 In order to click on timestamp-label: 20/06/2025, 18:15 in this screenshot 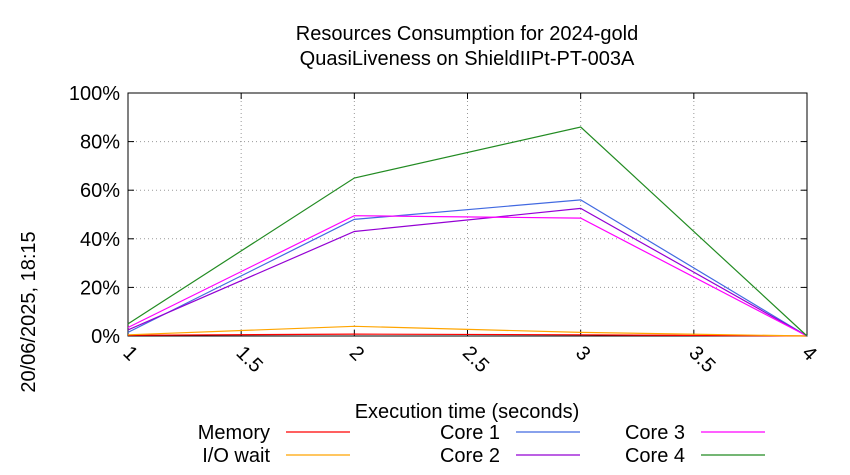, I will do `click(29, 311)`.